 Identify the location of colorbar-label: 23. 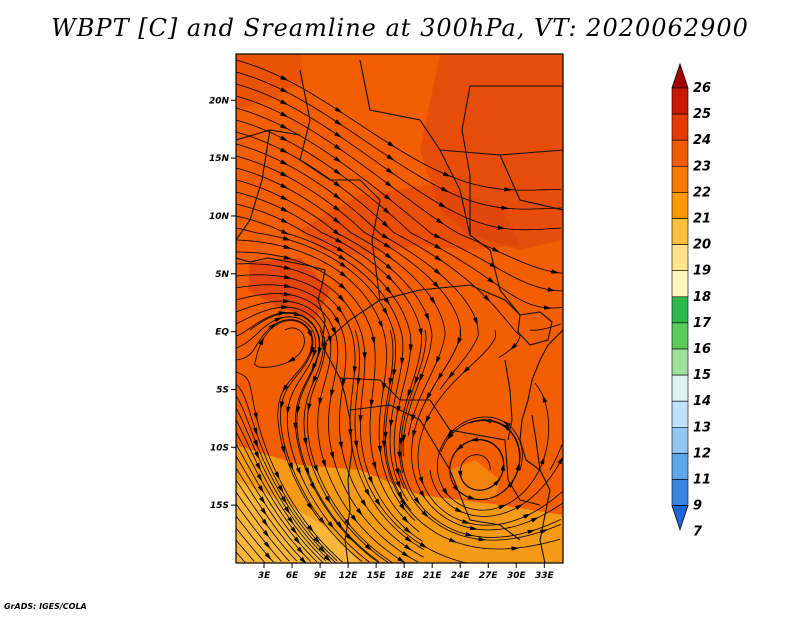
(702, 166).